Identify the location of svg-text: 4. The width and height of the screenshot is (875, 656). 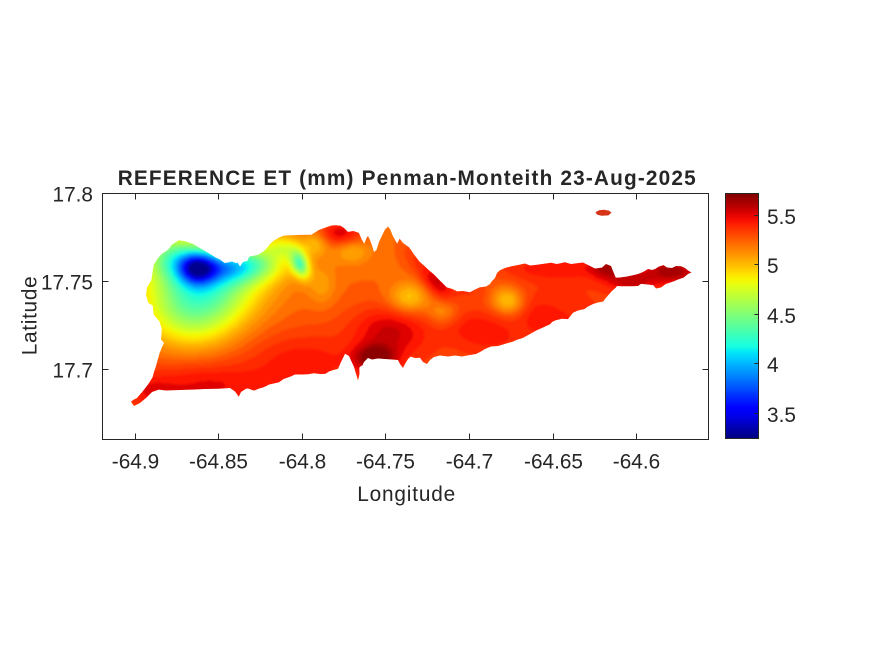
(773, 365).